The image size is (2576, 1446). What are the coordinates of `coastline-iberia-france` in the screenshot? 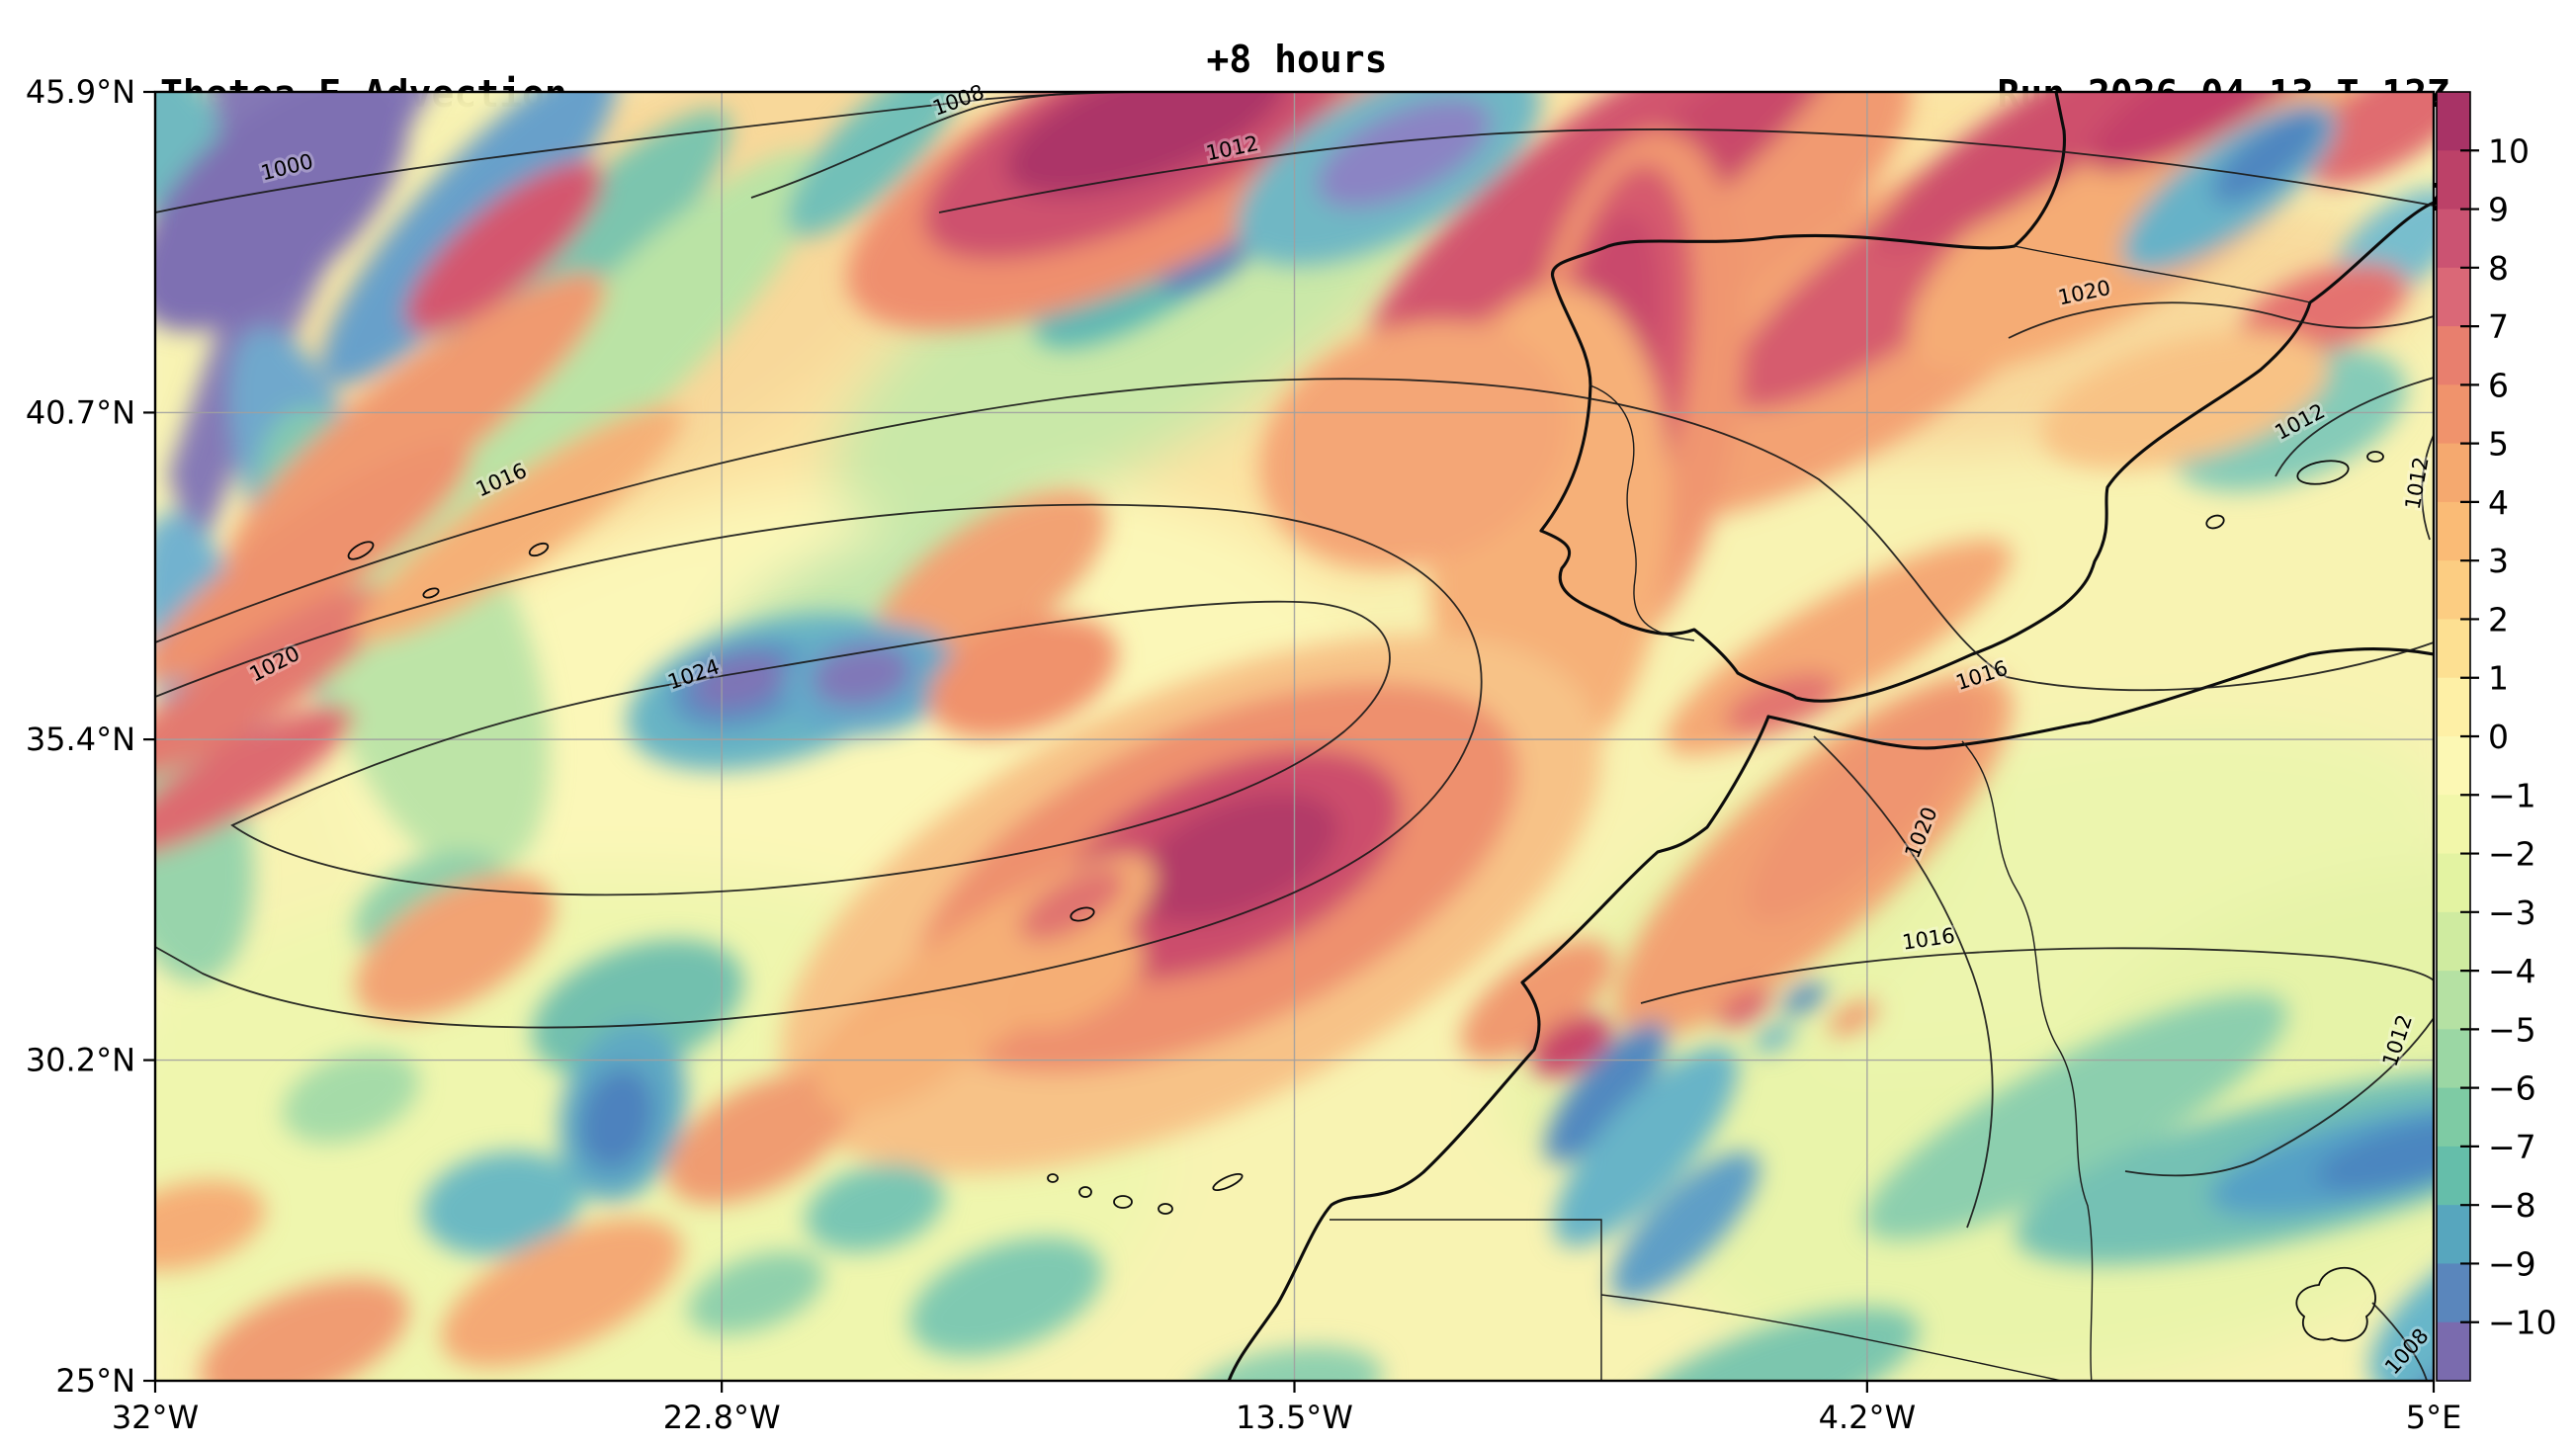 It's located at (1986, 397).